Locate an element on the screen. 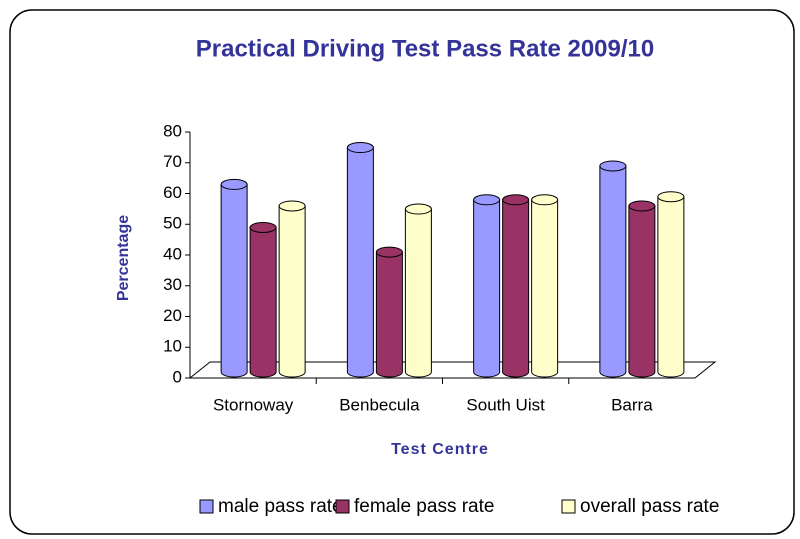  legend-label: overall pass rate is located at coordinates (649, 506).